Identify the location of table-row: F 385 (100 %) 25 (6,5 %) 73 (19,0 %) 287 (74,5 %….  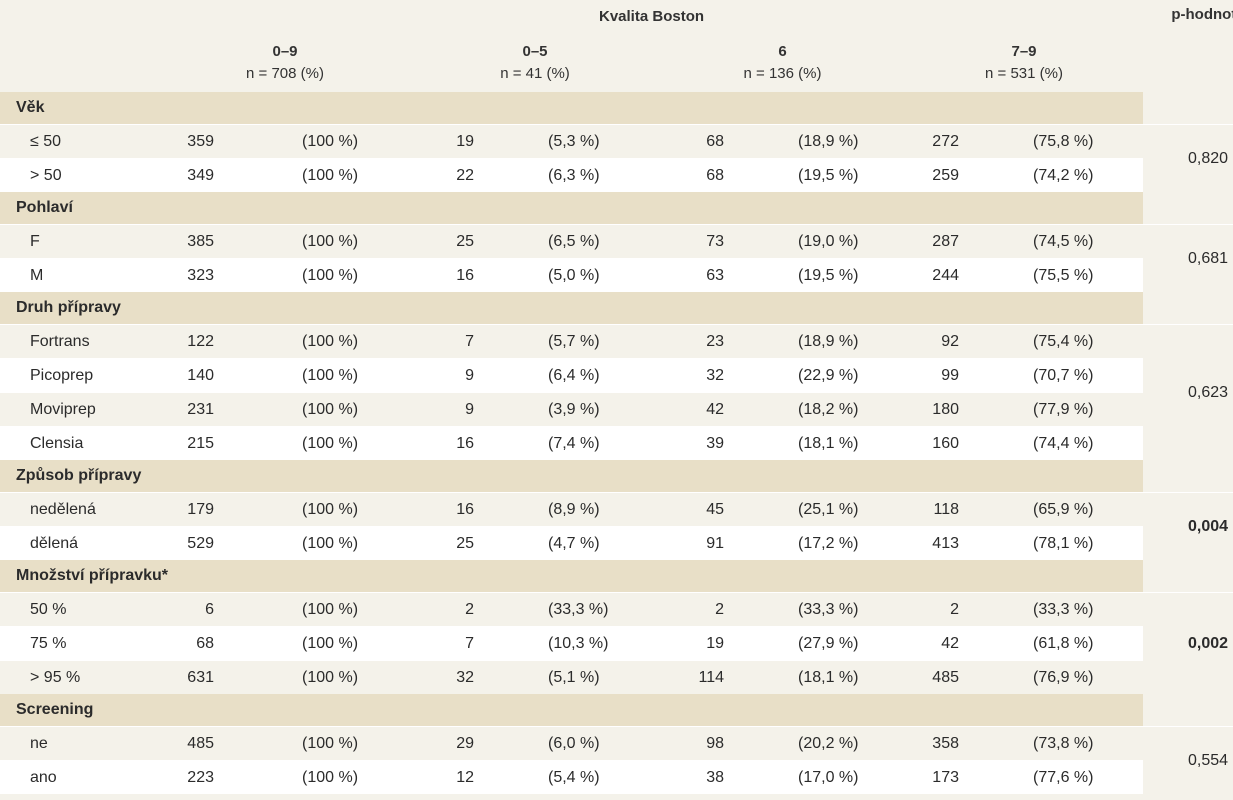
(616, 258).